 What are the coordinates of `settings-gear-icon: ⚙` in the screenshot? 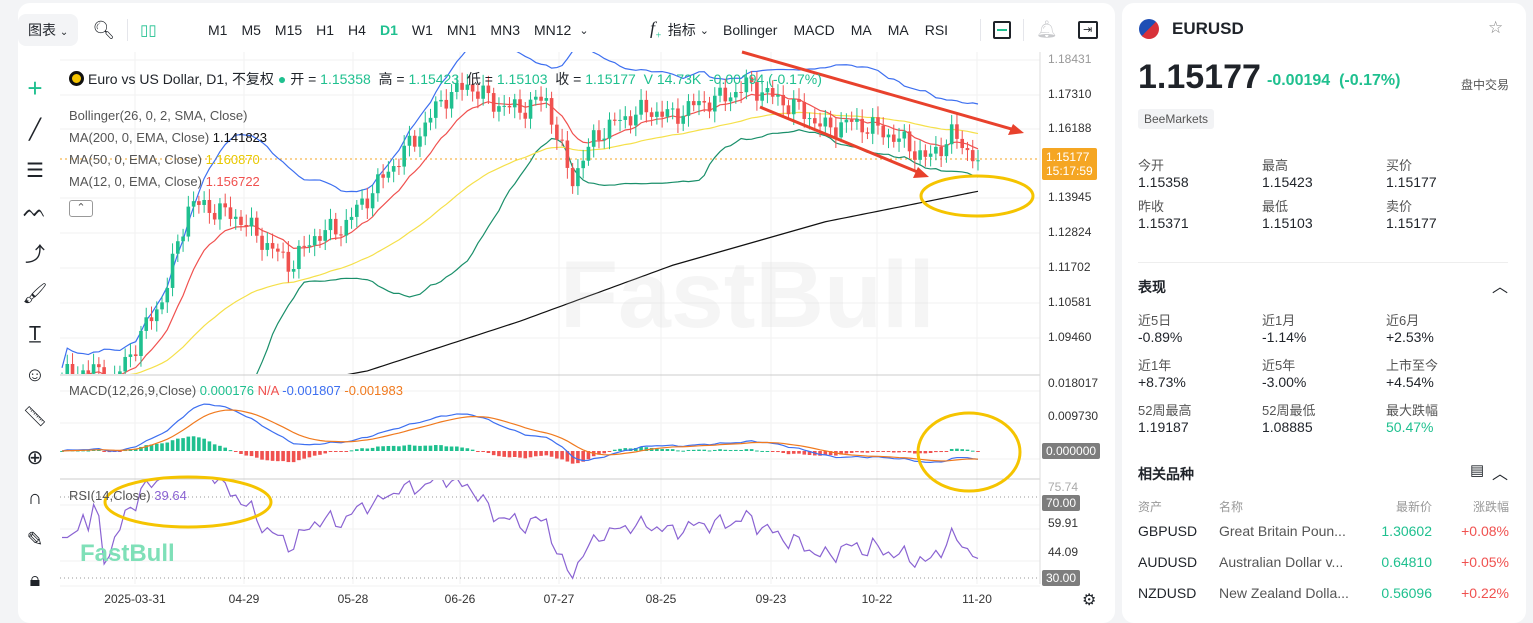 It's located at (1089, 600).